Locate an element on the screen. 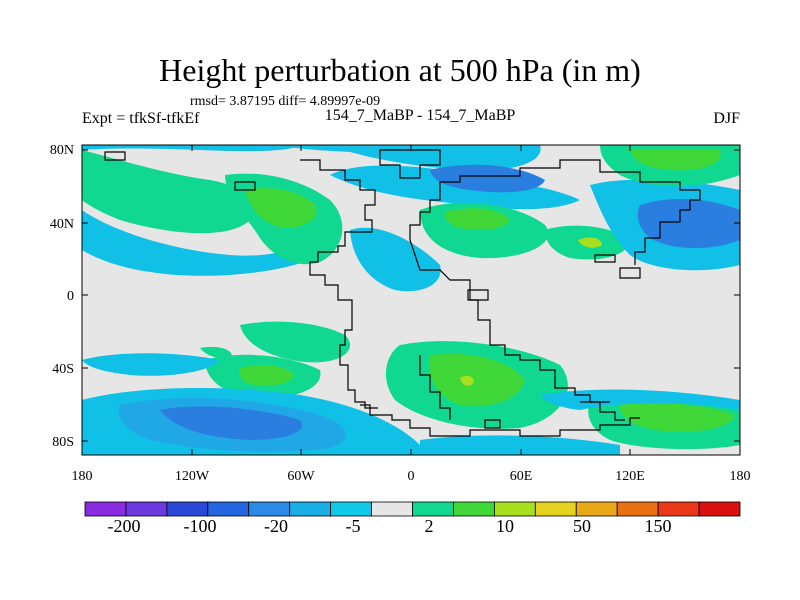 The image size is (800, 600). contour-blue-eur is located at coordinates (487, 178).